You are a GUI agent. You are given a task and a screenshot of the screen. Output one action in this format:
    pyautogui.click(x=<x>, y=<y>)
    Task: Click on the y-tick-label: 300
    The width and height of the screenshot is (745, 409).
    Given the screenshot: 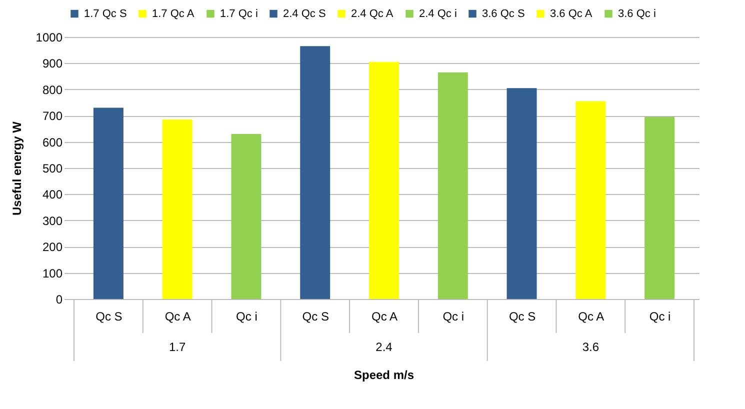 What is the action you would take?
    pyautogui.click(x=52, y=221)
    